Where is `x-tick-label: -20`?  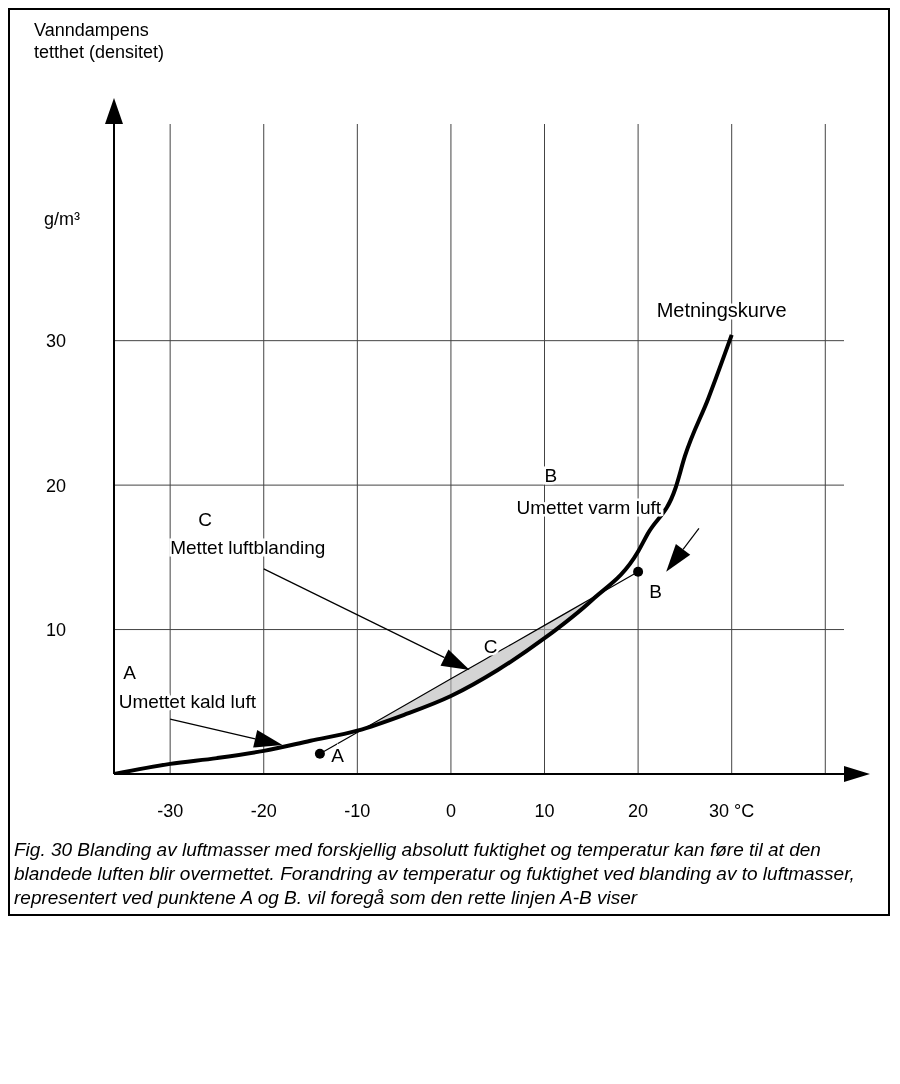 x-tick-label: -20 is located at coordinates (263, 810).